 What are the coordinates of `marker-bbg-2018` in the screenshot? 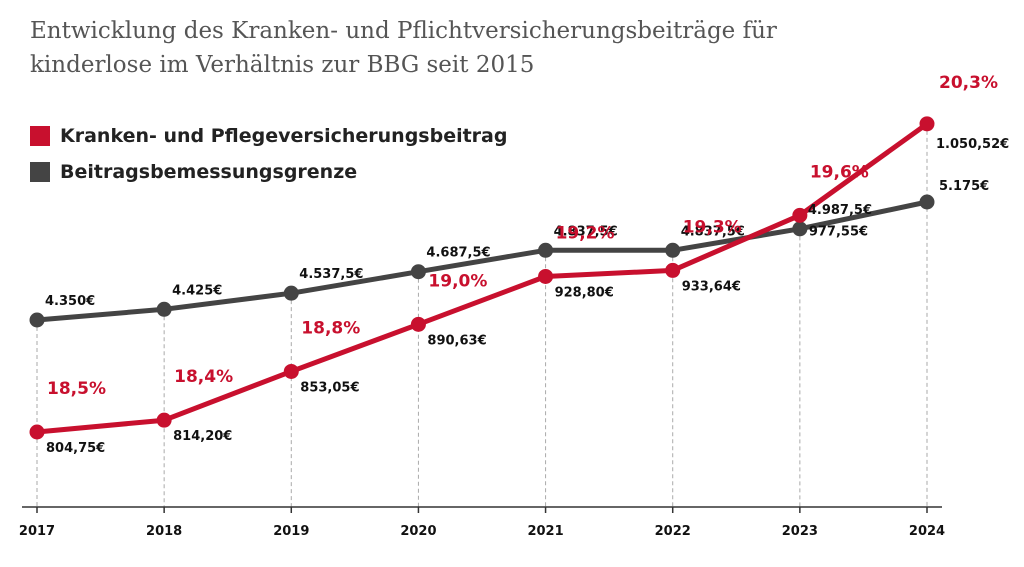 It's located at (164, 309).